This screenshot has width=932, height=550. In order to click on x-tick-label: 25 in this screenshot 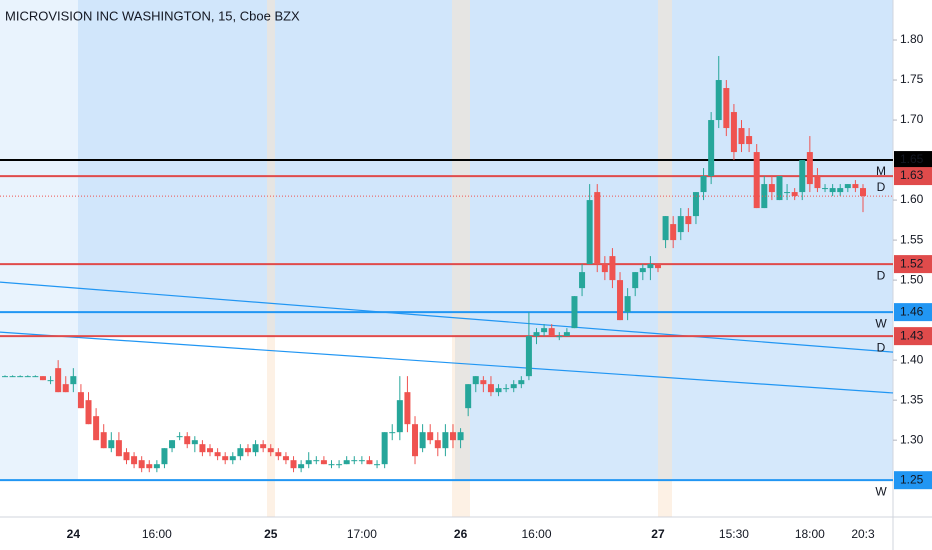, I will do `click(271, 534)`.